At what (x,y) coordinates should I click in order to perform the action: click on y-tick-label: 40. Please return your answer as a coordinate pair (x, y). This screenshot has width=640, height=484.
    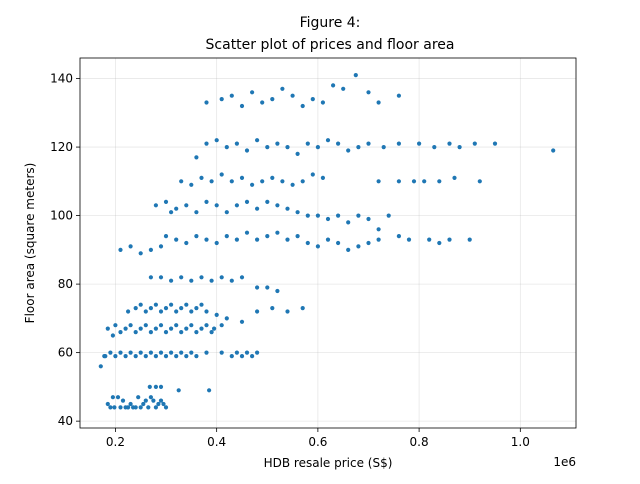
    Looking at the image, I should click on (65, 421).